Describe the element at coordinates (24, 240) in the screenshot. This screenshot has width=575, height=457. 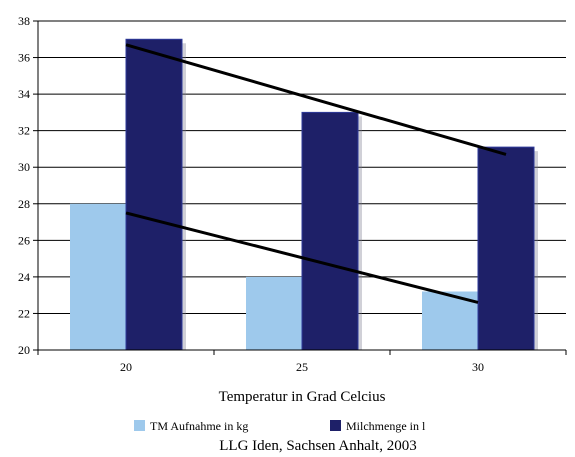
I see `y-tick-label: 26` at that location.